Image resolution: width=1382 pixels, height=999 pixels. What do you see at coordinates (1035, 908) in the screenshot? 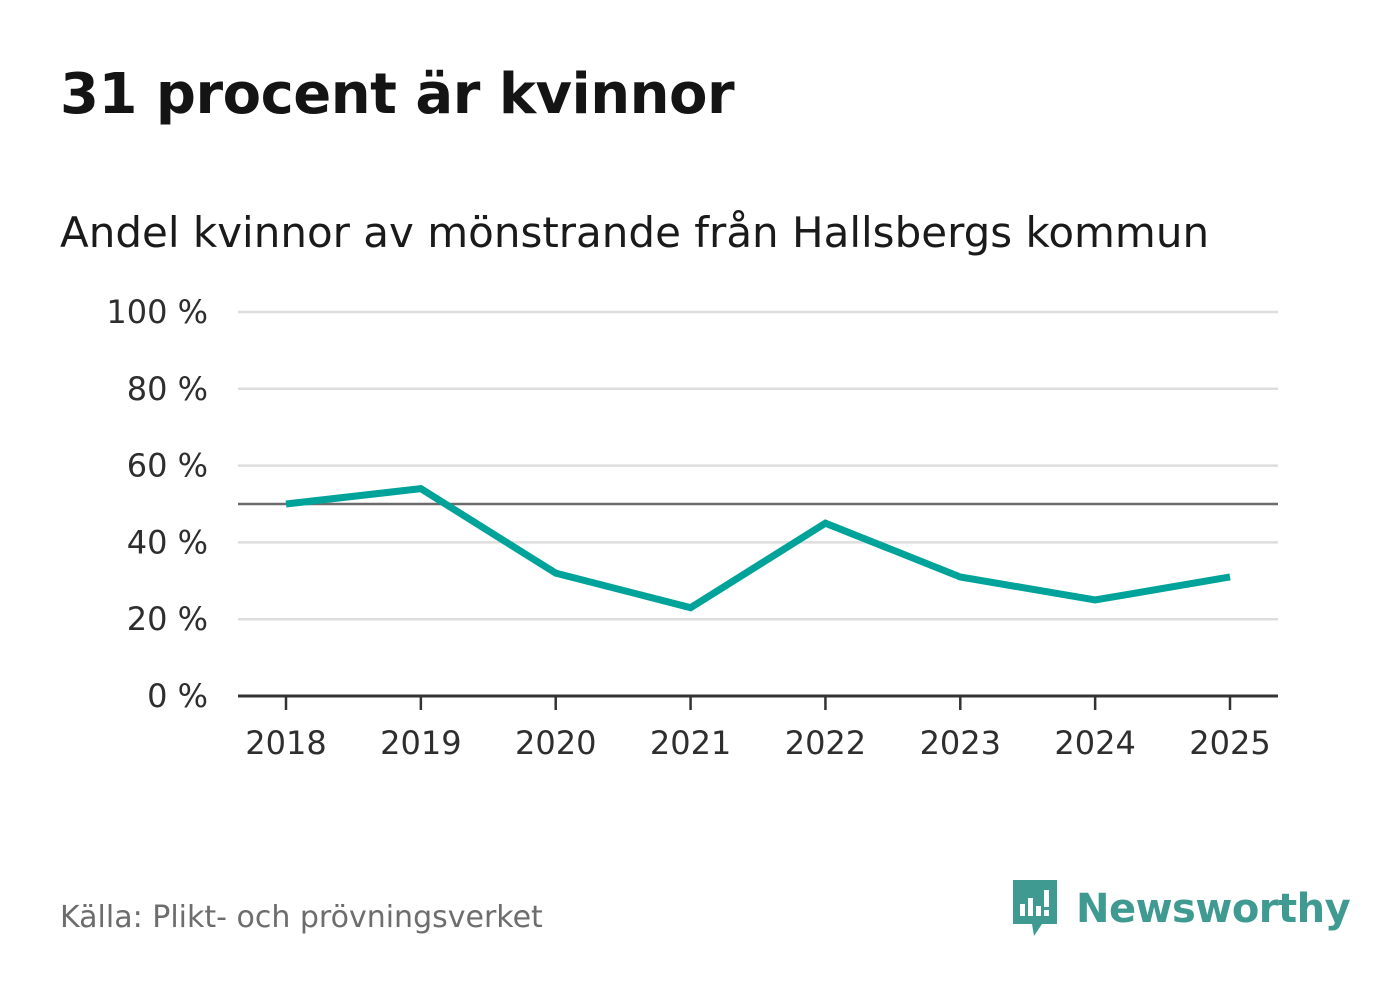
I see `newsworthy-logo-icon` at bounding box center [1035, 908].